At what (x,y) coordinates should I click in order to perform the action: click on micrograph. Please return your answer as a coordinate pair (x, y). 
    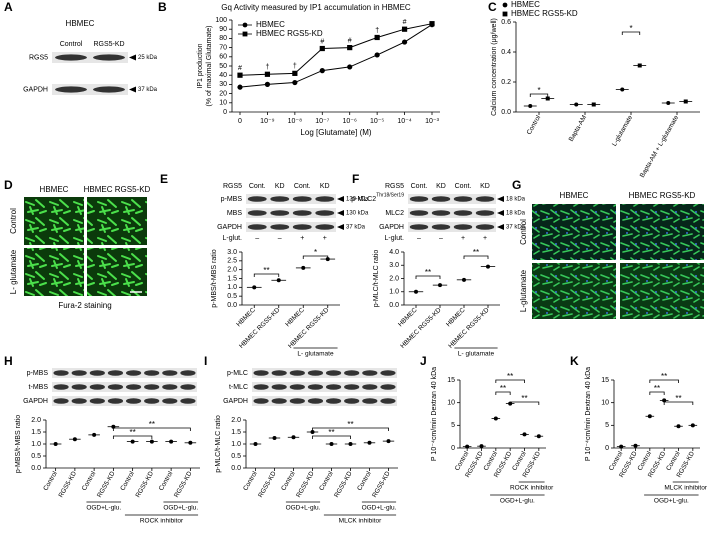
    Looking at the image, I should click on (574, 232).